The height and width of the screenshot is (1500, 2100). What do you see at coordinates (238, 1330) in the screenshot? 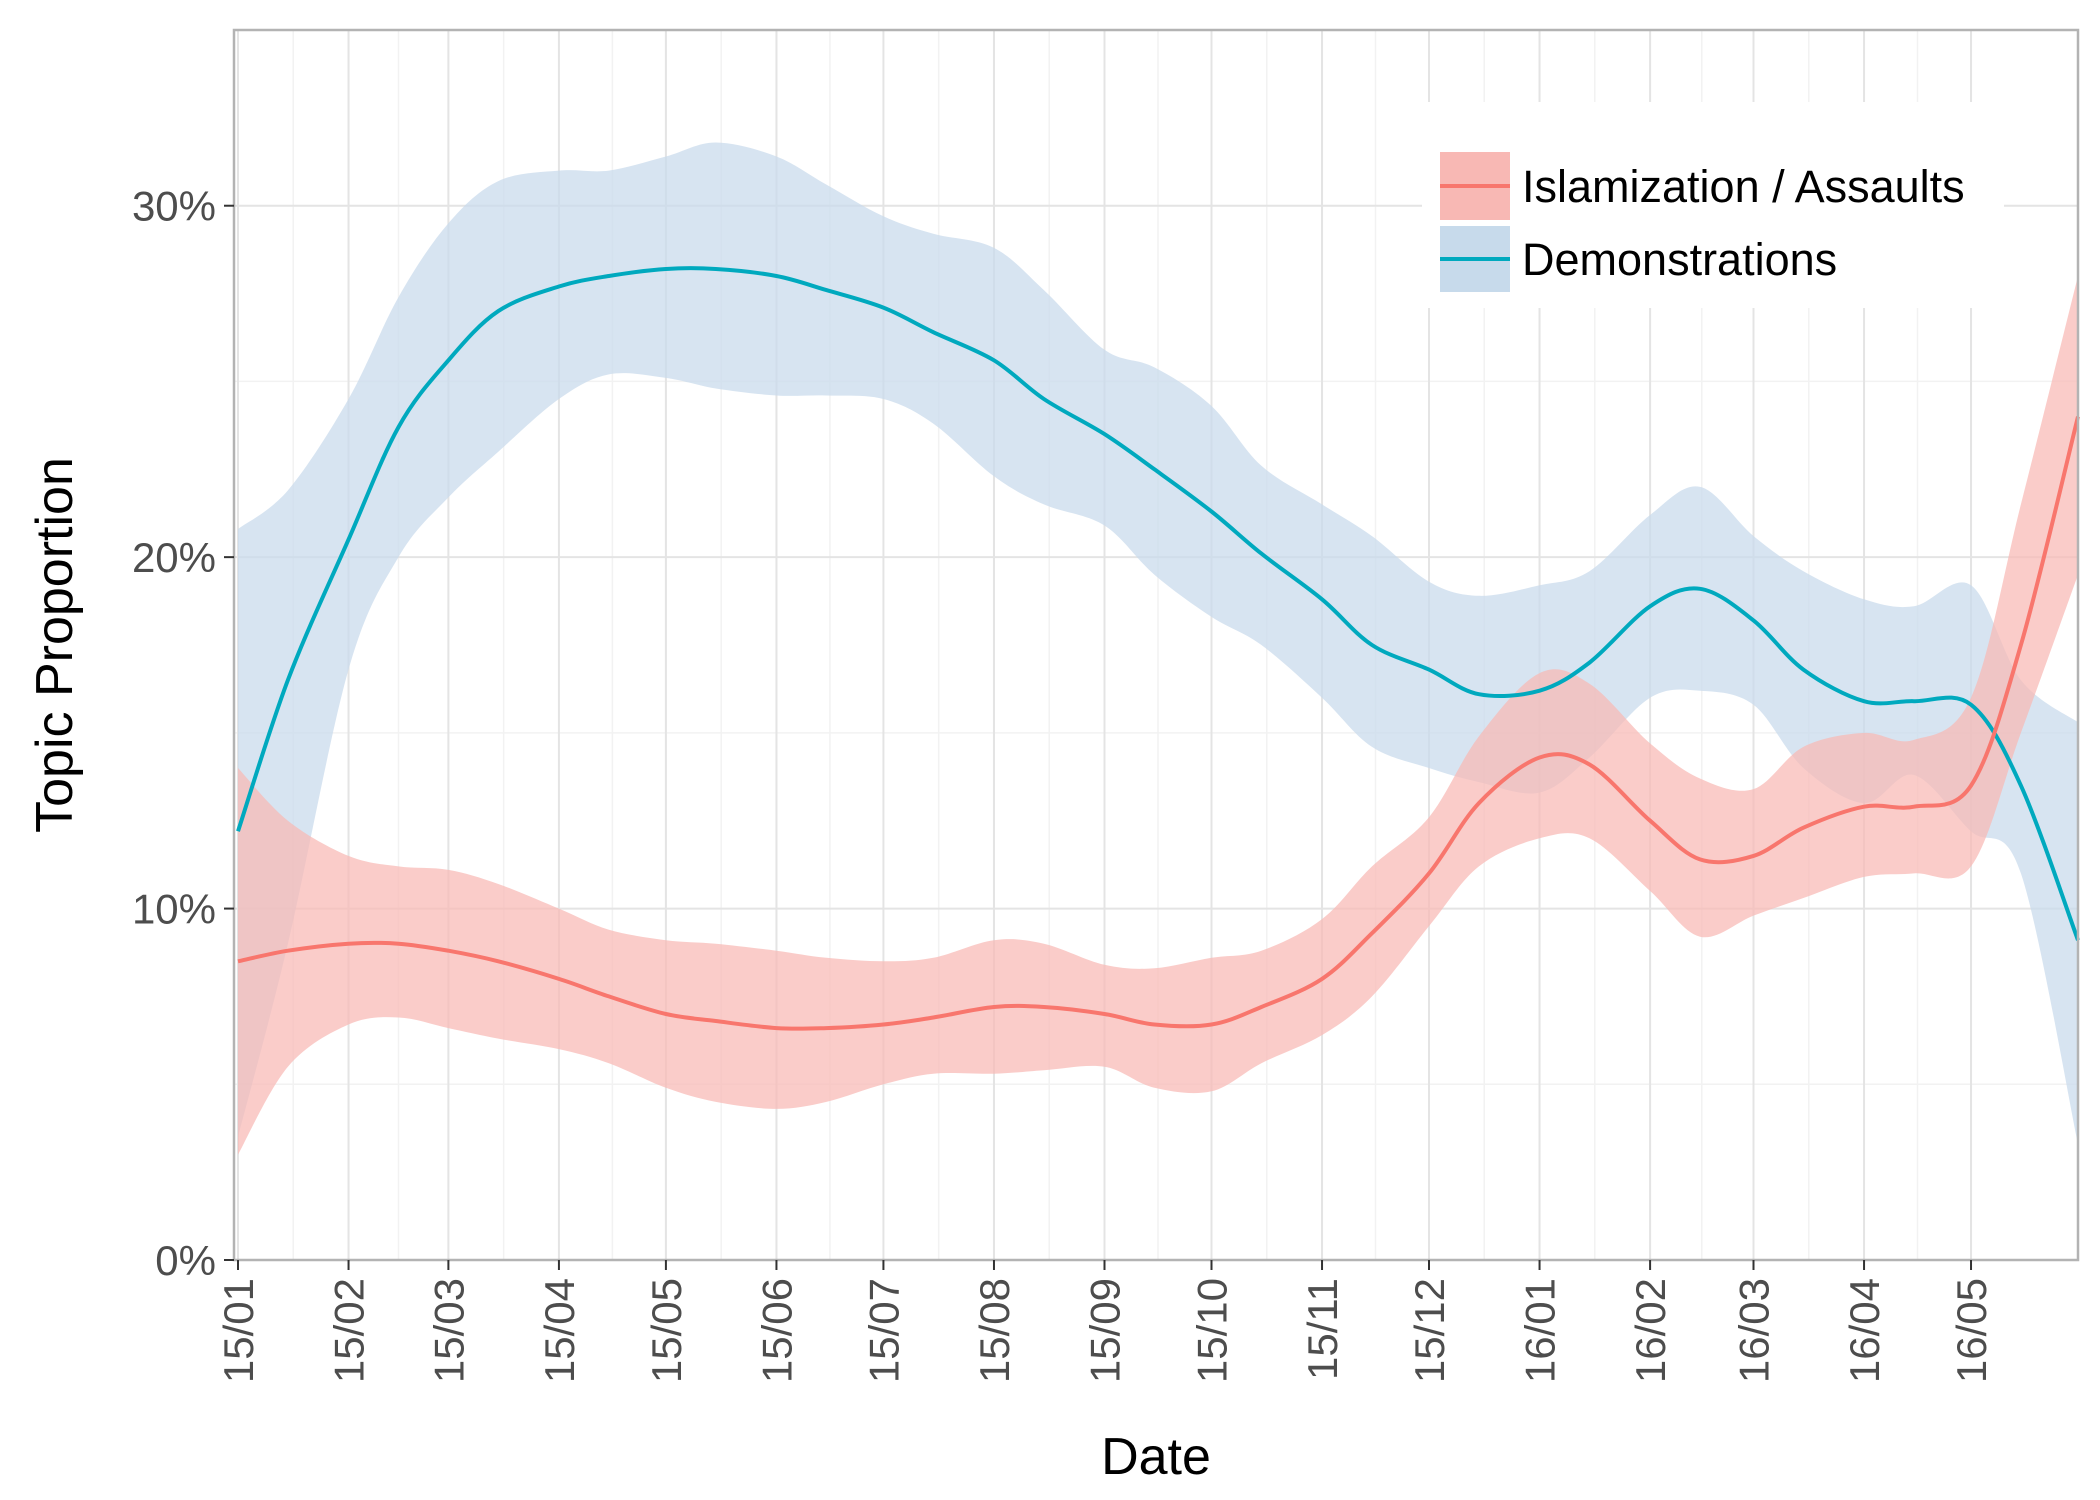
I see `x-tick-label: 15/01` at bounding box center [238, 1330].